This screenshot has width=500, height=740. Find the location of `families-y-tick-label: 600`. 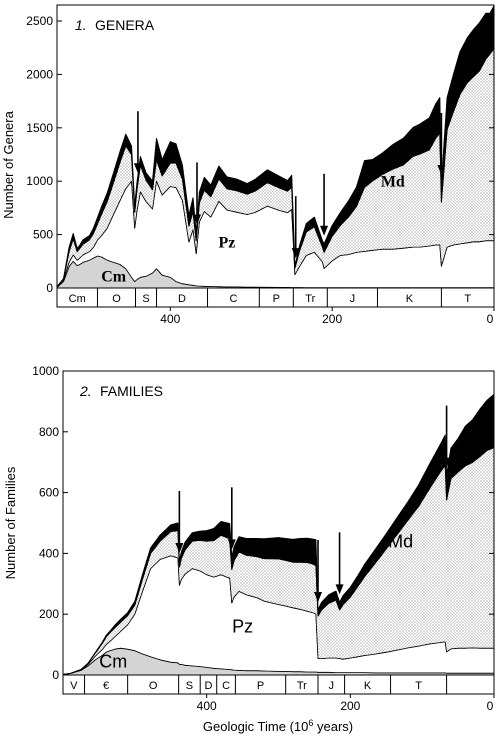

families-y-tick-label: 600 is located at coordinates (49, 493).